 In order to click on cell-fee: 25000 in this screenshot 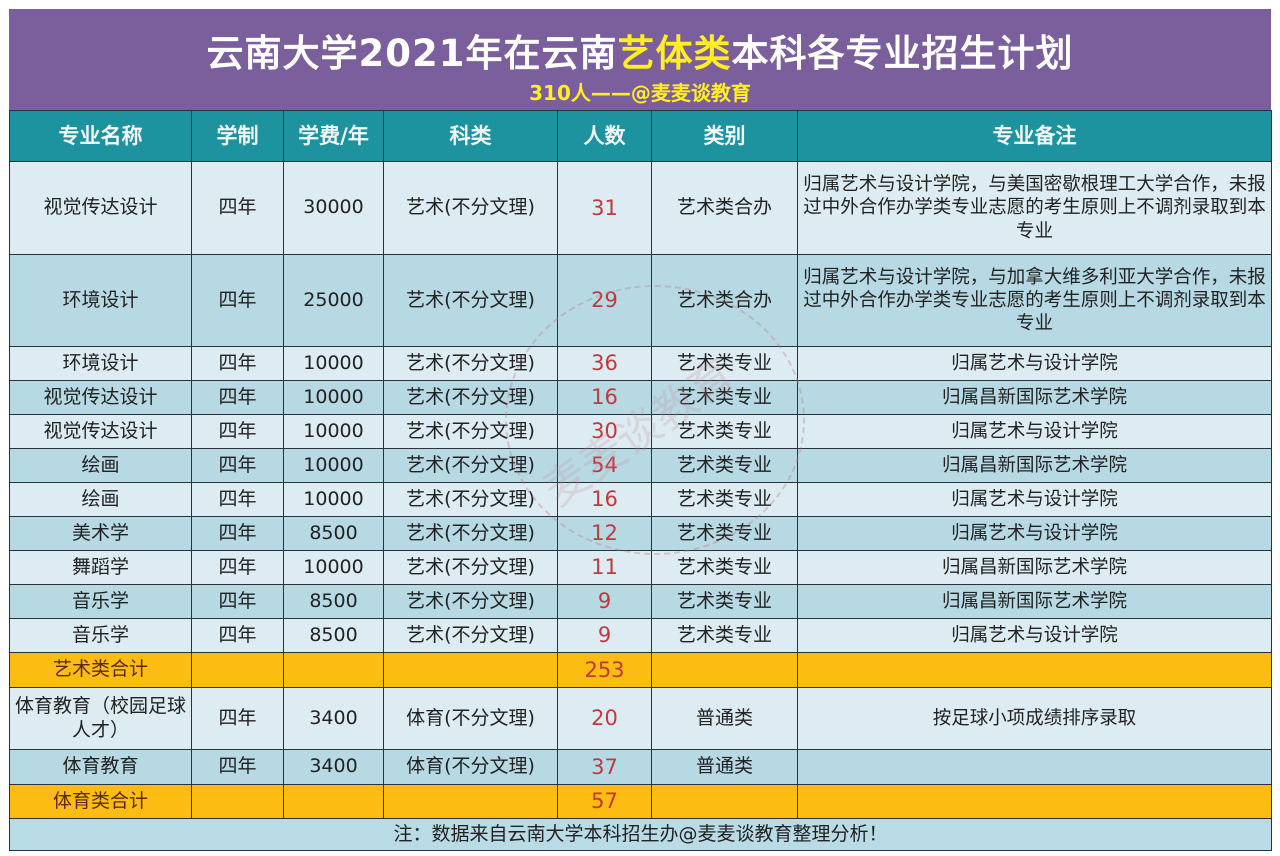, I will do `click(333, 300)`.